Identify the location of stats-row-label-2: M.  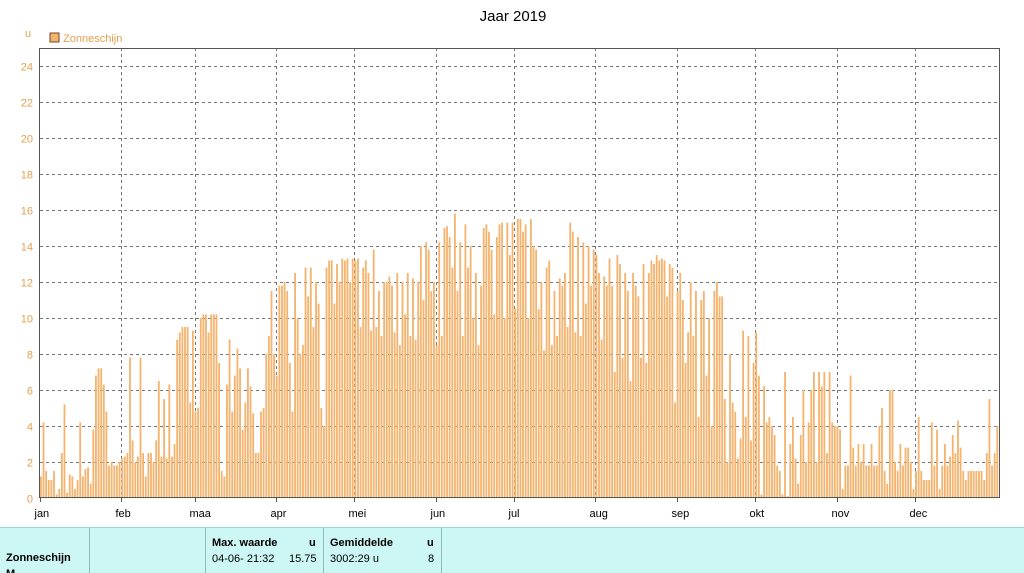
(10, 570).